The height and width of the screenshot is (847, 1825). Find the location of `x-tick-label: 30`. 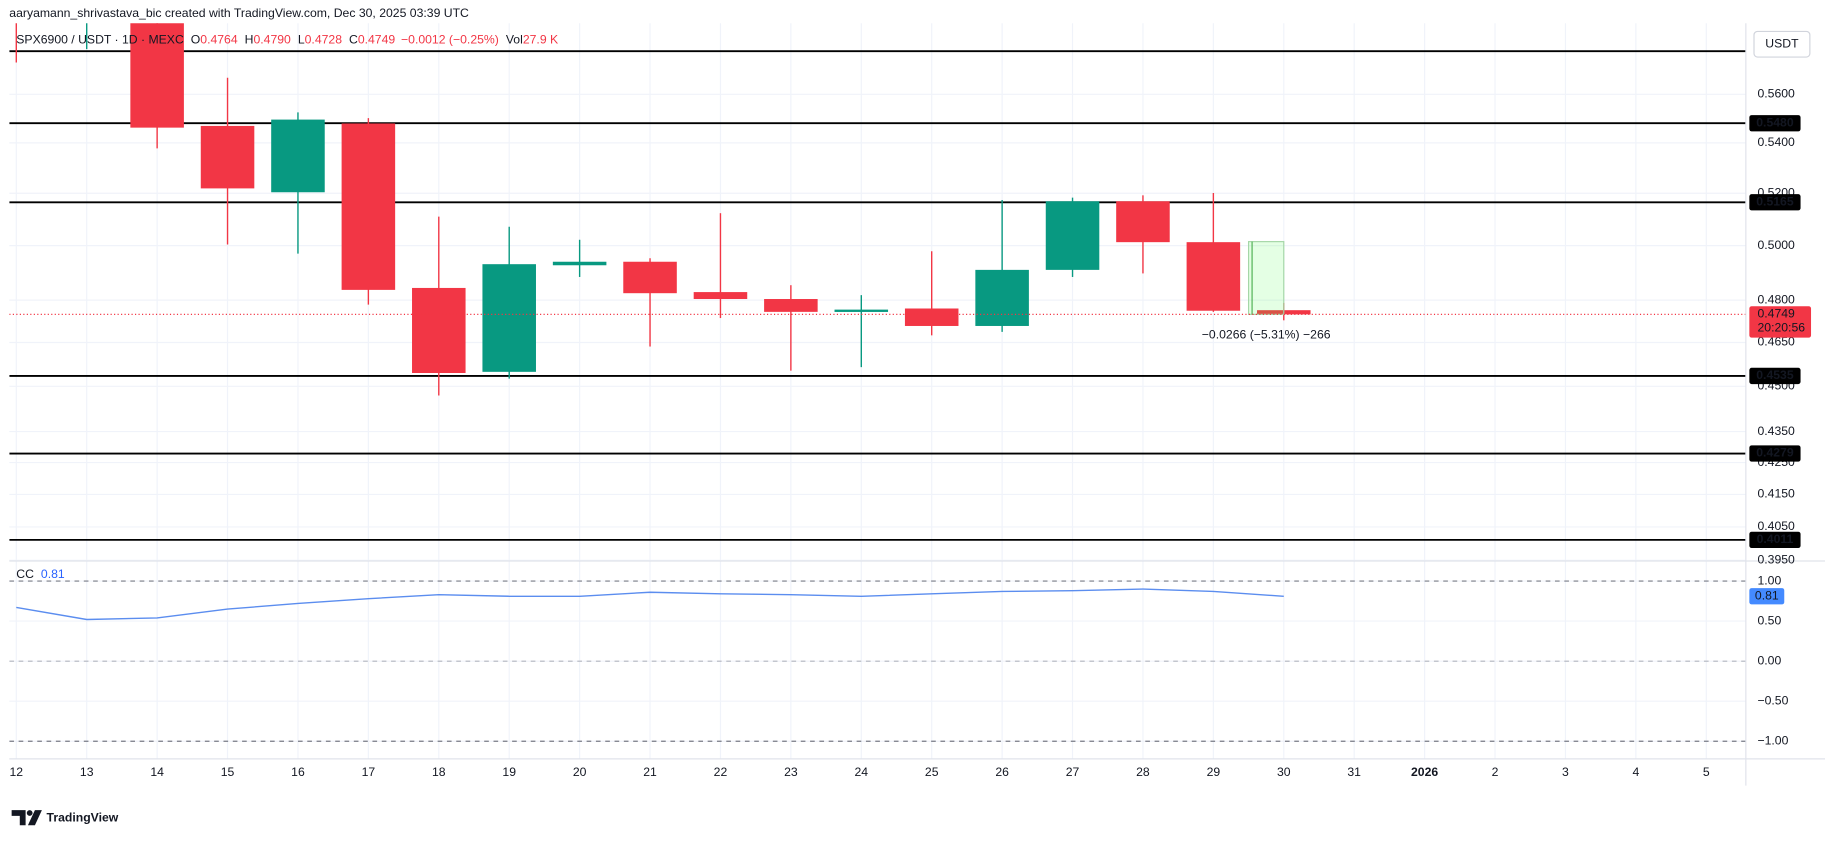

x-tick-label: 30 is located at coordinates (1284, 772).